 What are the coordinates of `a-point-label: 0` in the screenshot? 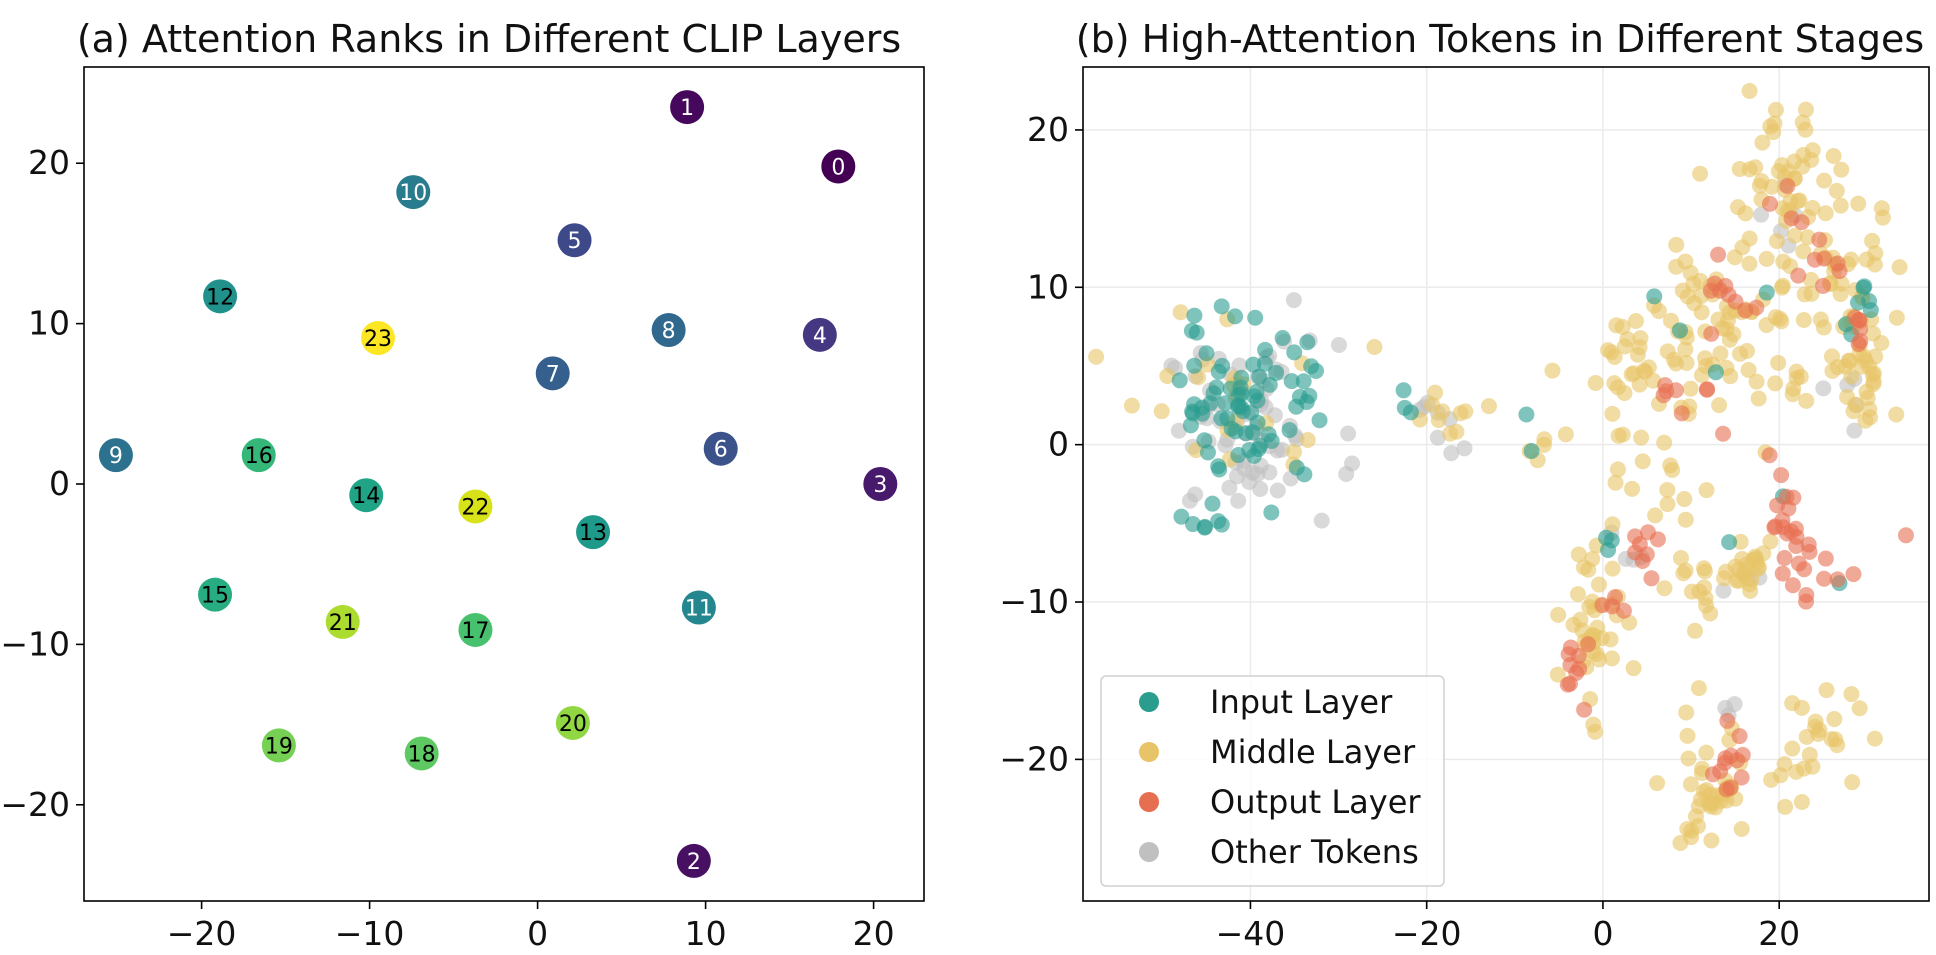 It's located at (838, 167).